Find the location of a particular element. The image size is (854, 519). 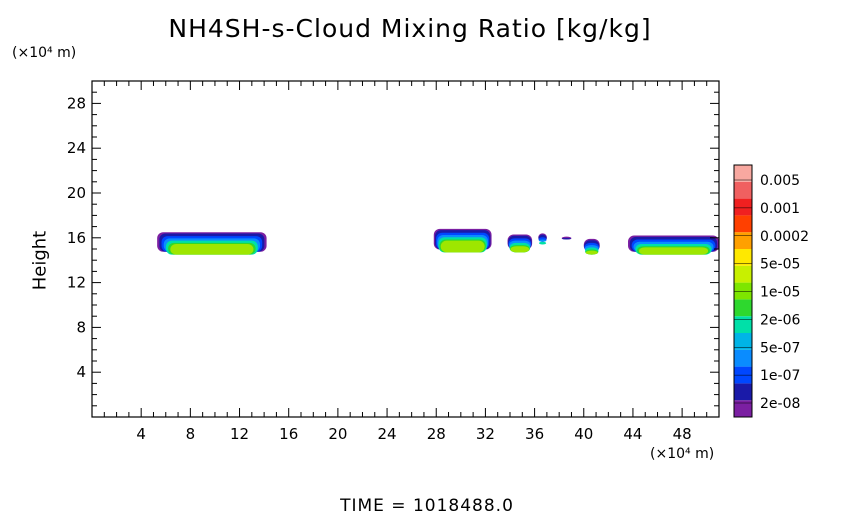

y-axis-unit: (×10⁴ m) is located at coordinates (44, 53).